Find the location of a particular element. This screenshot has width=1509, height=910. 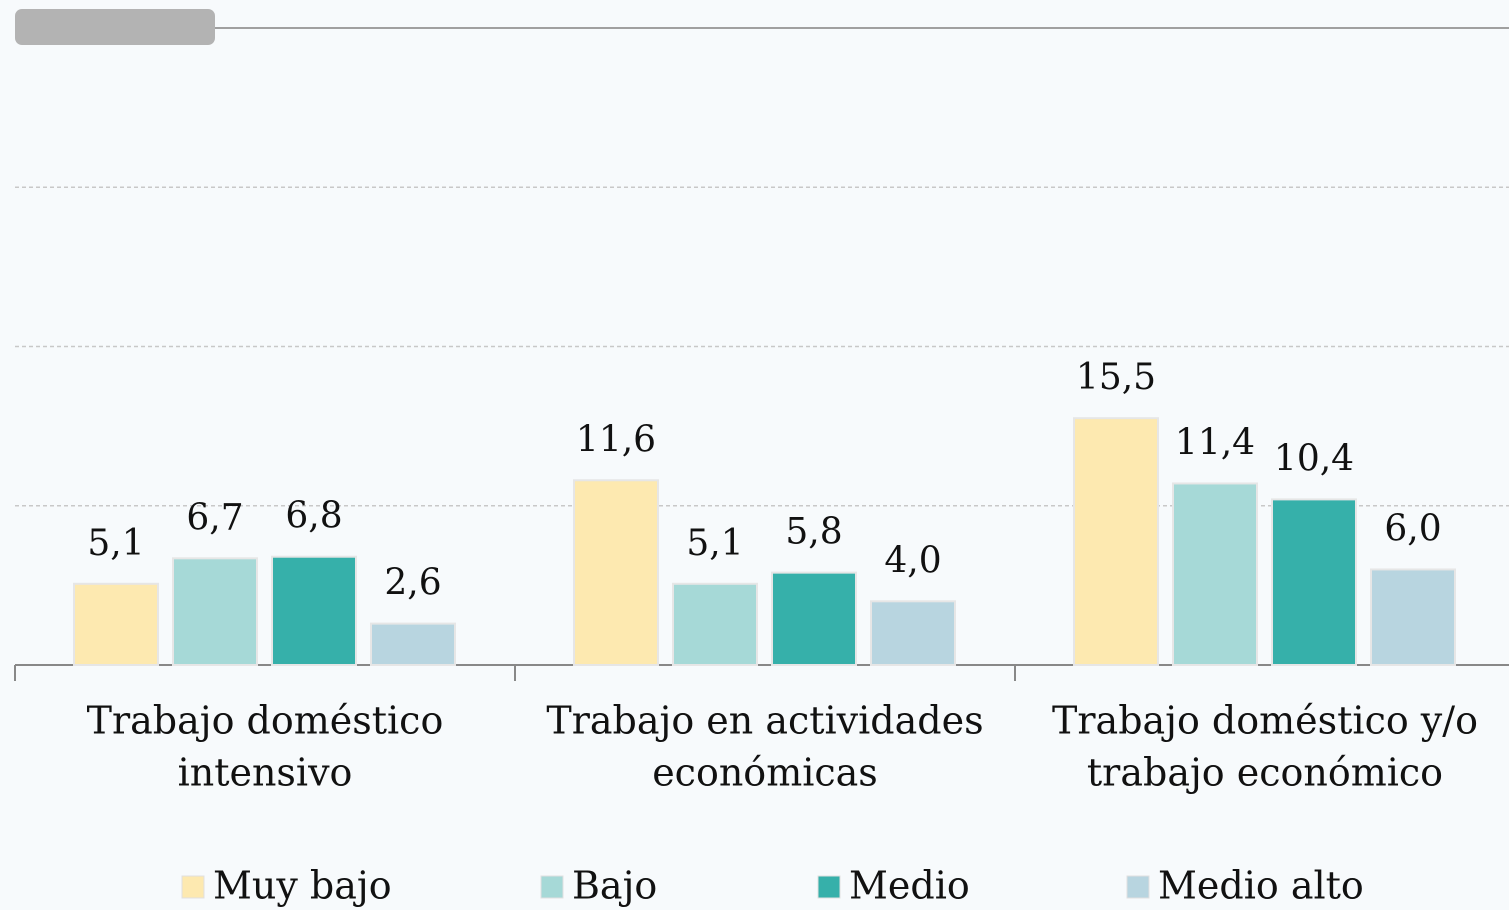

value-label: 4,0 is located at coordinates (912, 560).